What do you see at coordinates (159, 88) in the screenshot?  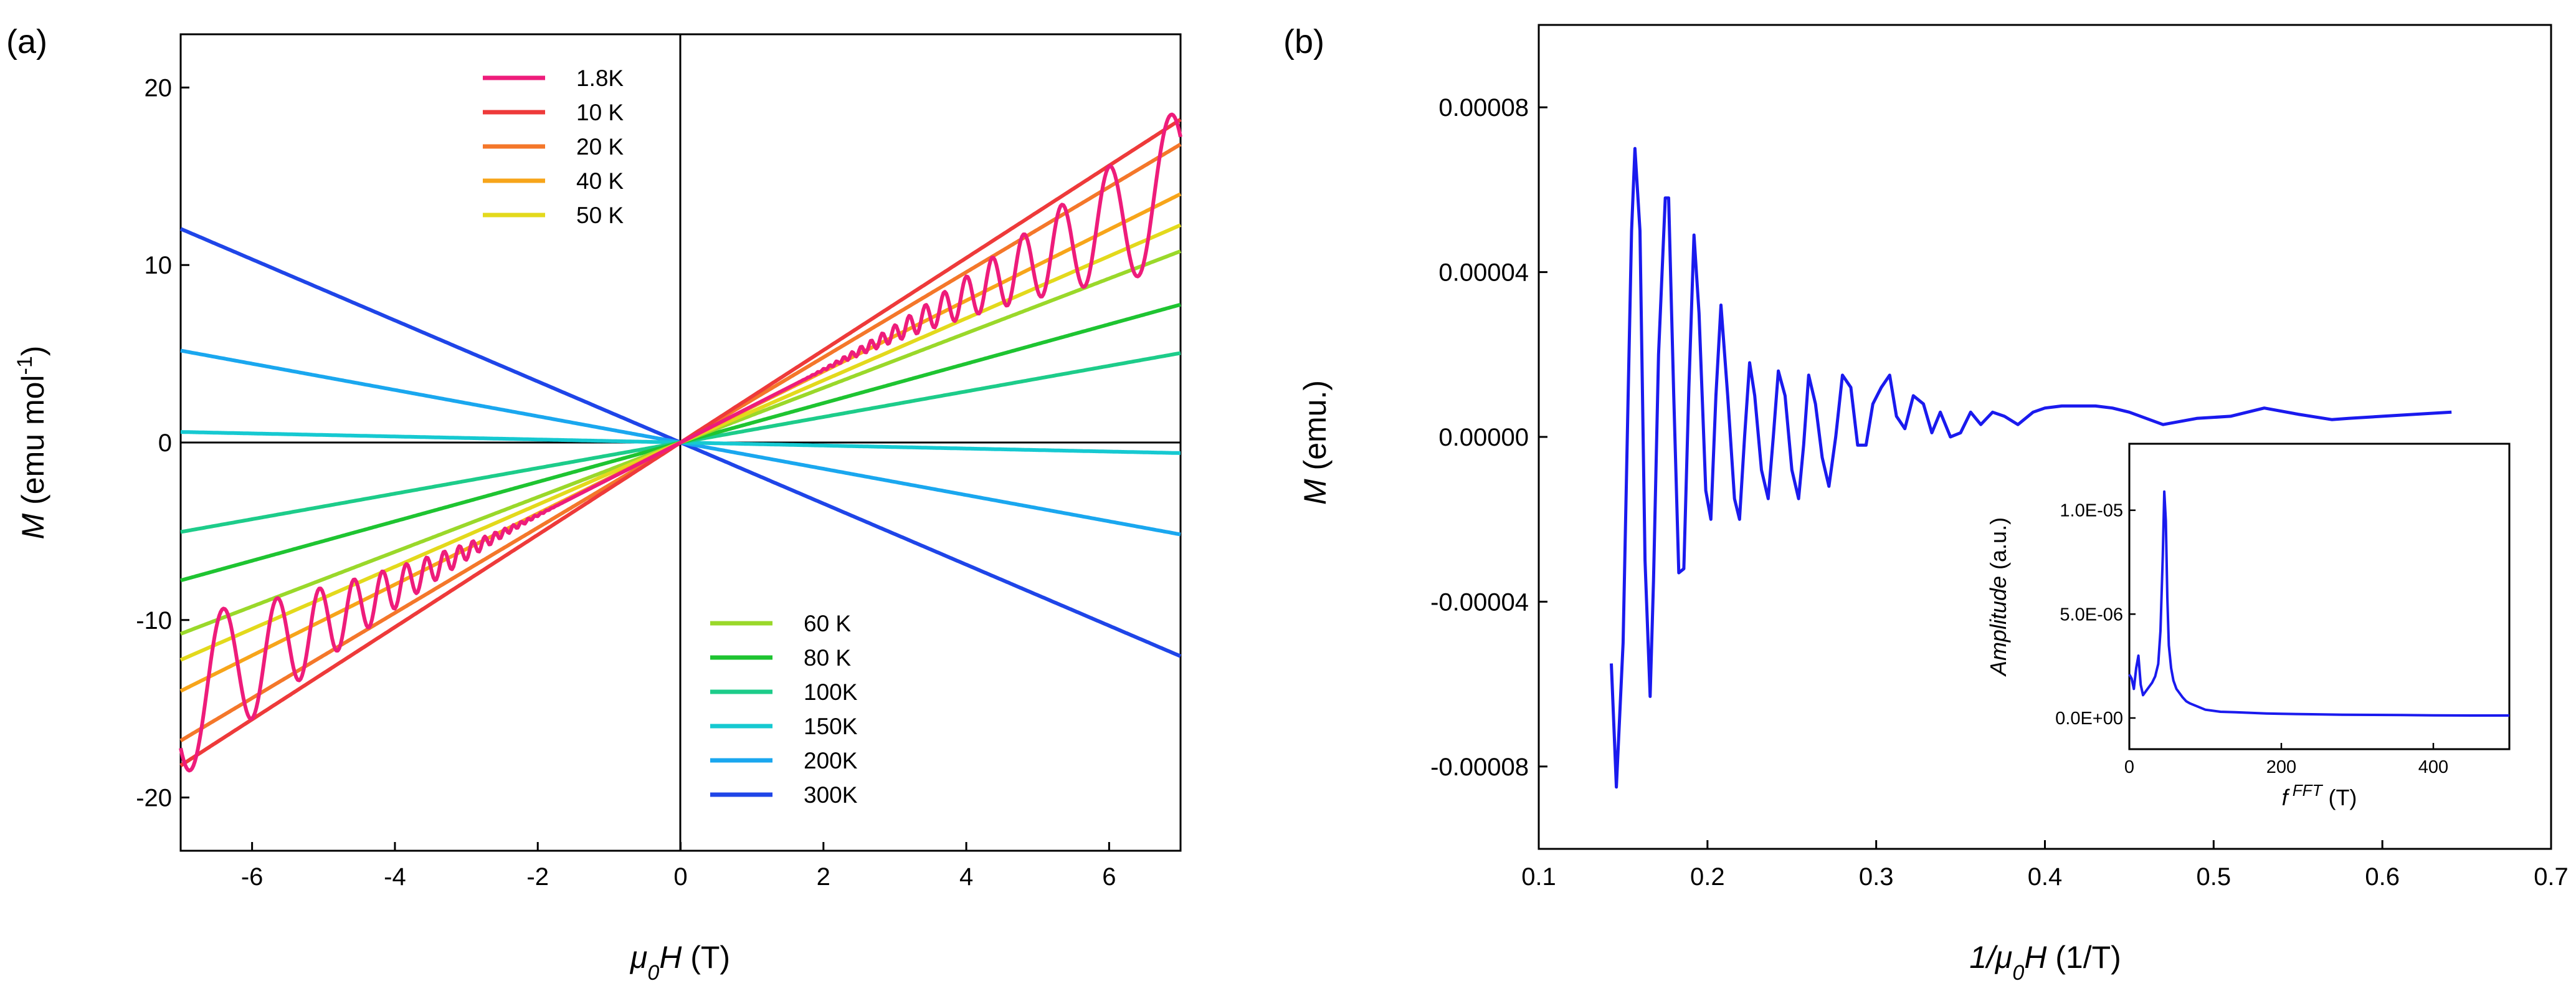 I see `y-tick-label: 20` at bounding box center [159, 88].